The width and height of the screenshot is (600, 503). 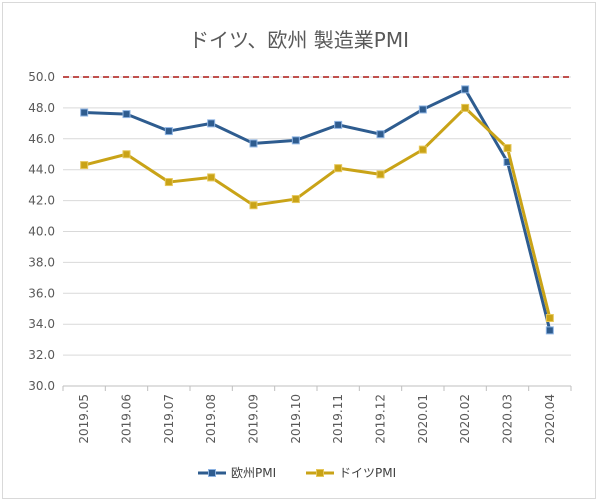 I want to click on legend: 欧州PMI ドイツPMI, so click(x=297, y=473).